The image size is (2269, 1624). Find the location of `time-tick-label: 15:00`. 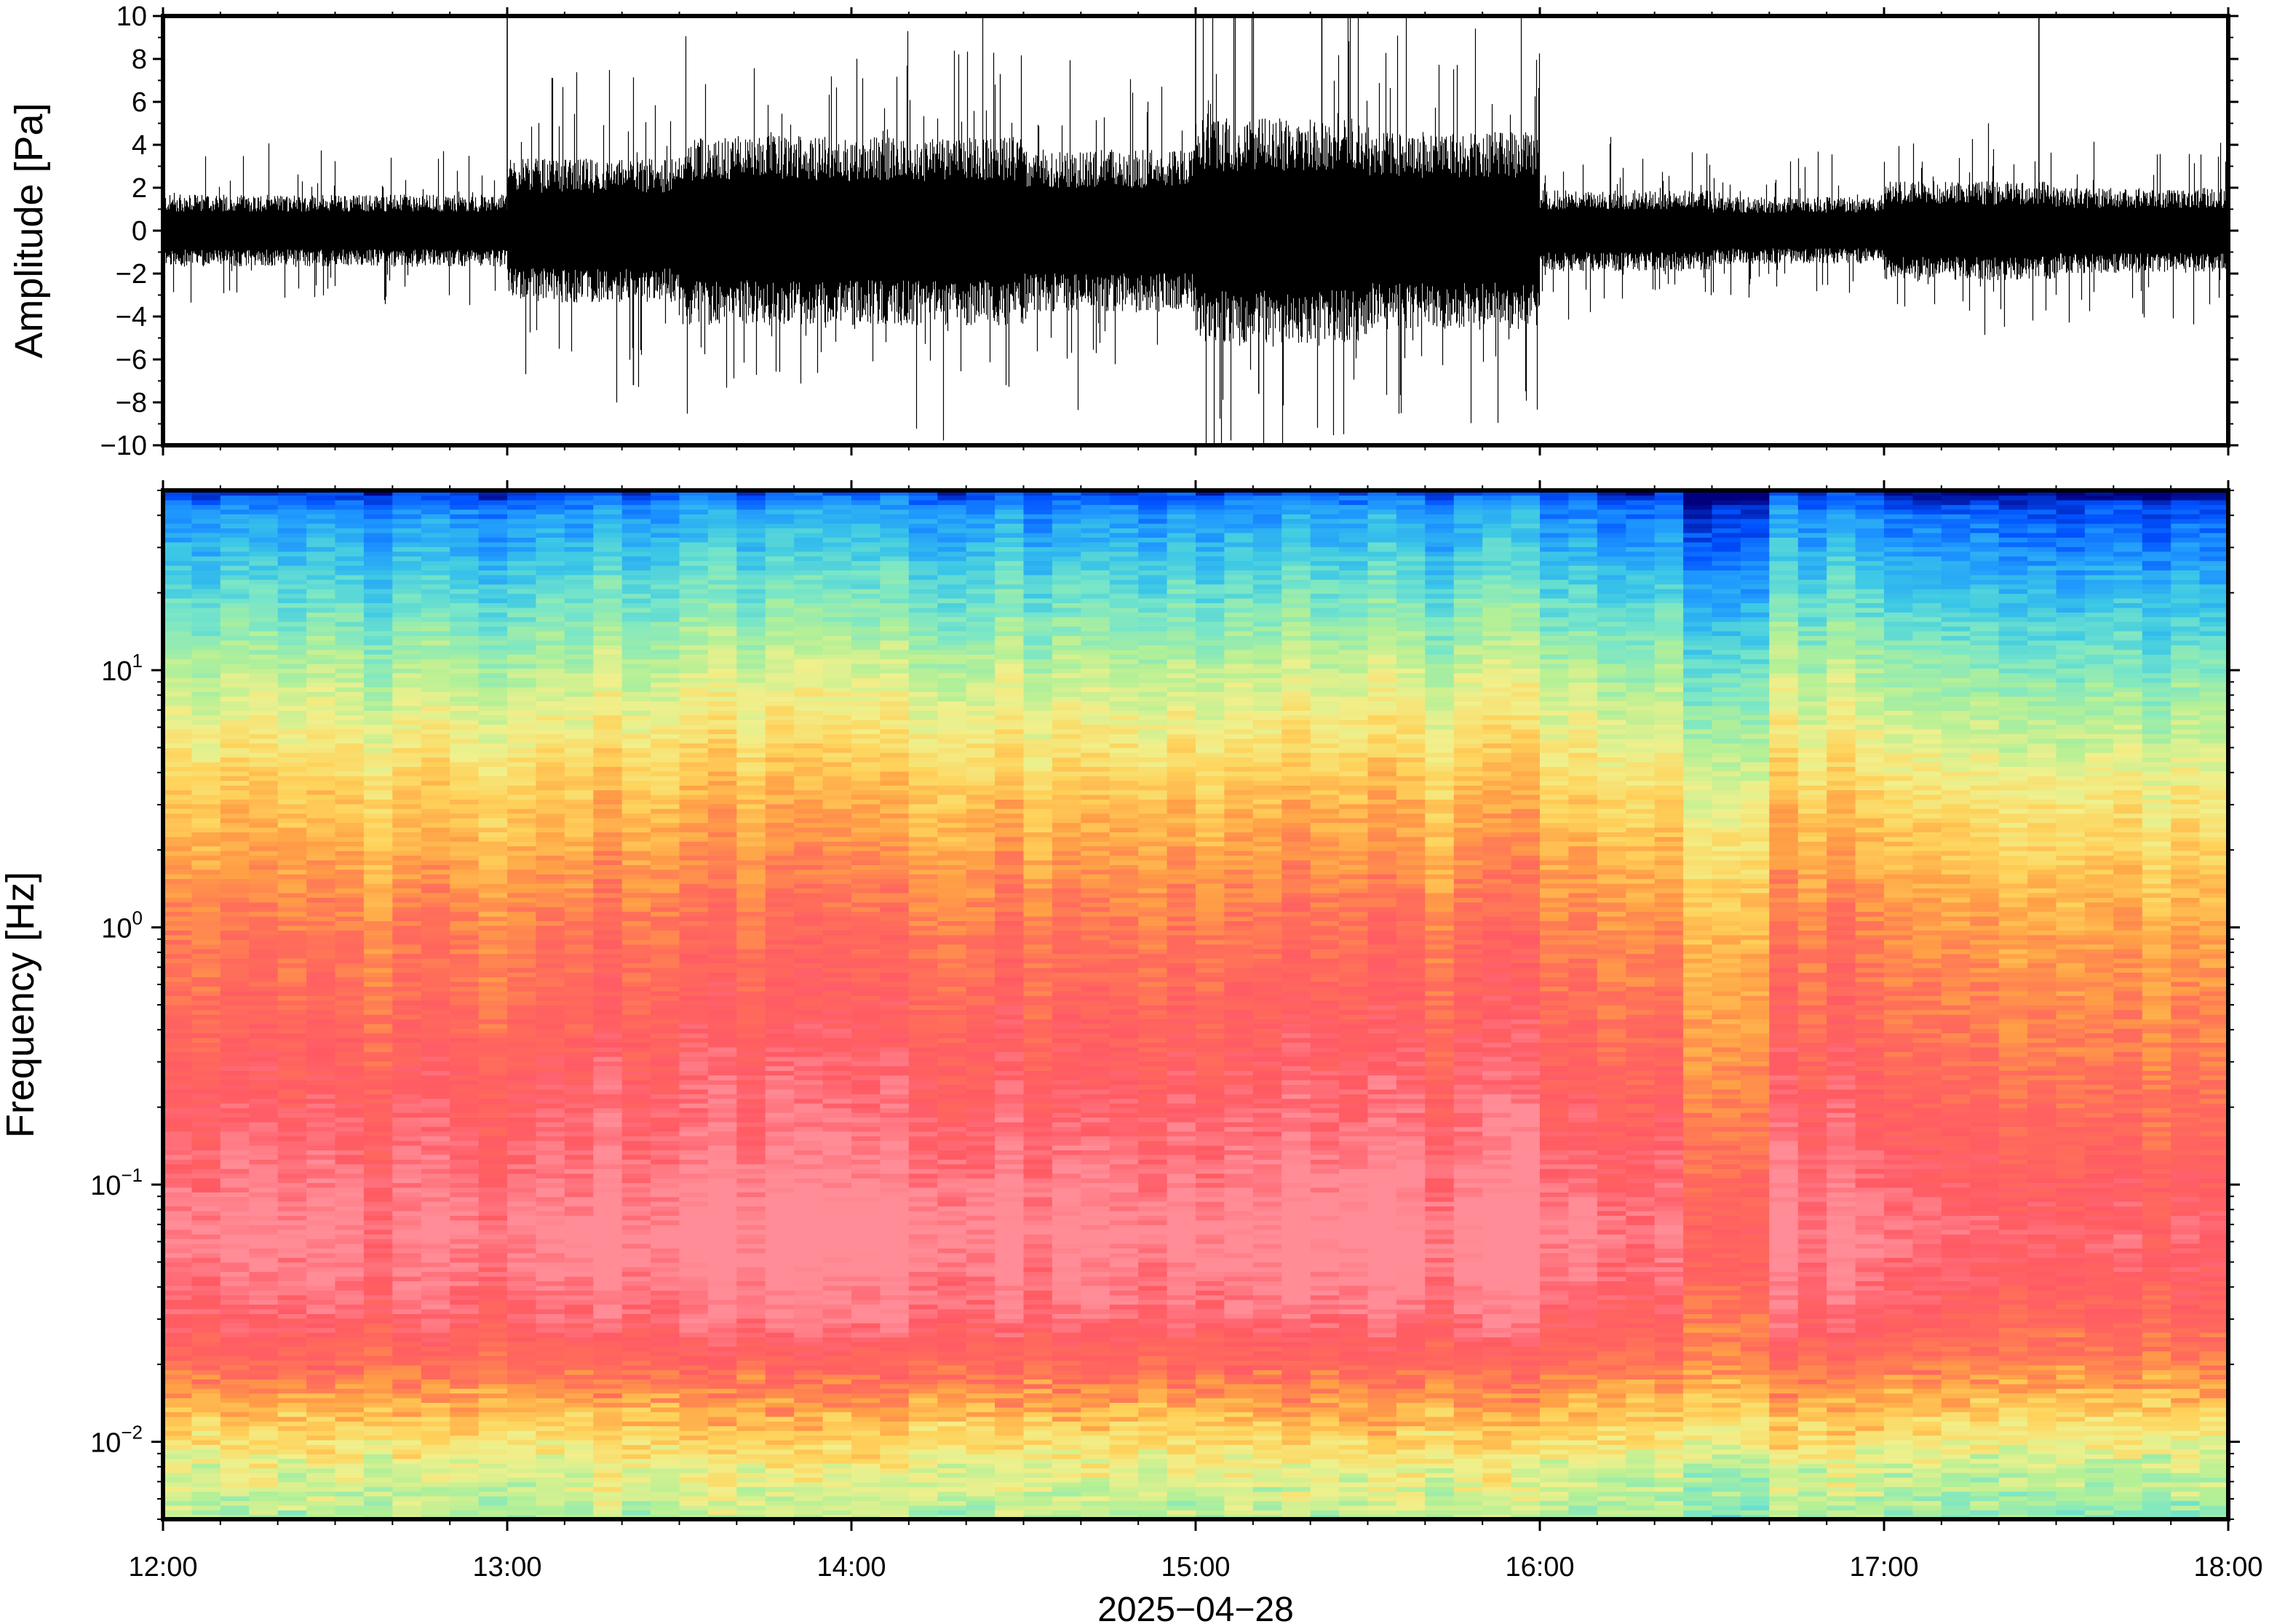

time-tick-label: 15:00 is located at coordinates (1195, 1567).